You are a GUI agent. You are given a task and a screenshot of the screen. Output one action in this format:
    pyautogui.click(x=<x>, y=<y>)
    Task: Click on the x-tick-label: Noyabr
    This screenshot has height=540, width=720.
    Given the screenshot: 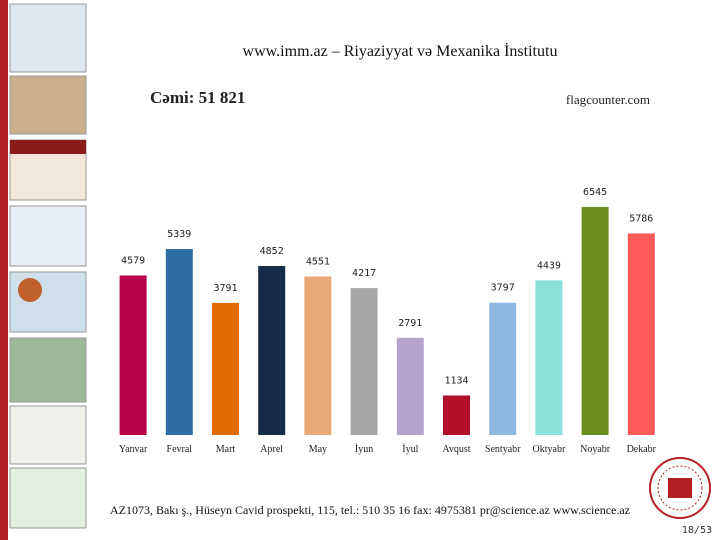 What is the action you would take?
    pyautogui.click(x=595, y=449)
    